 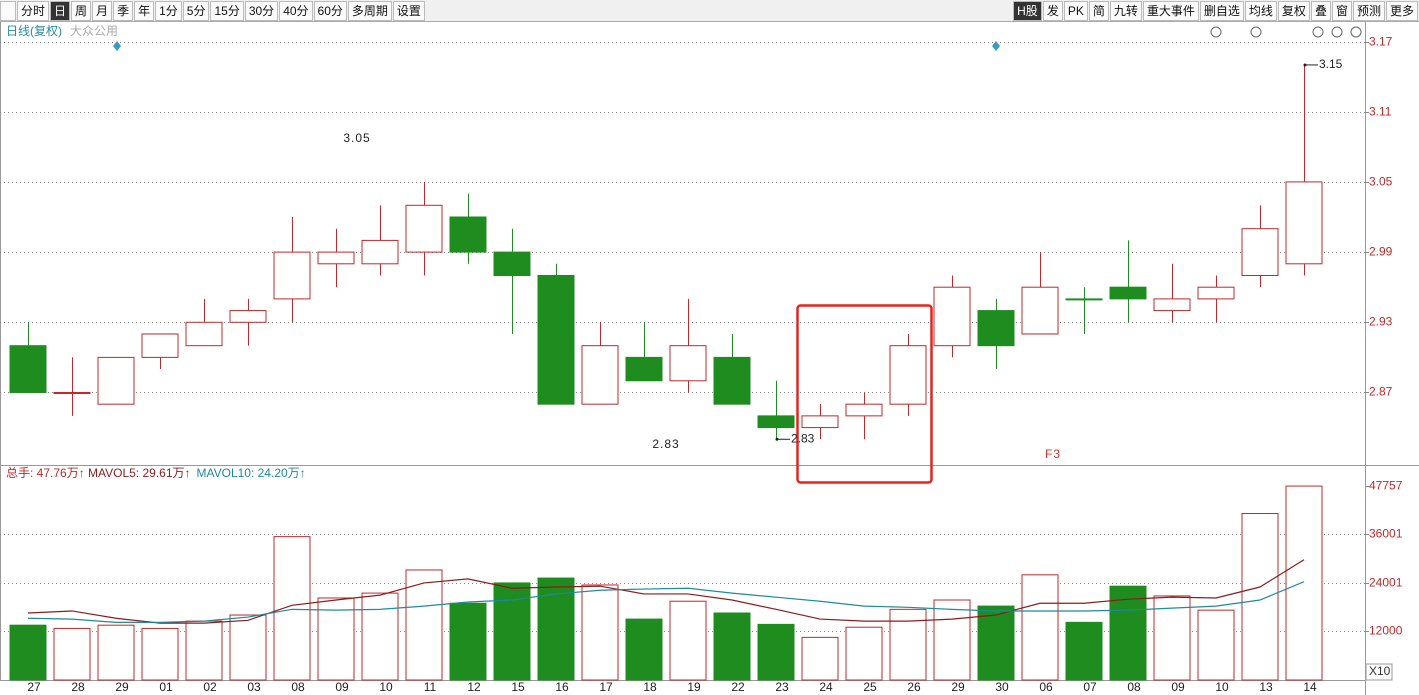 What do you see at coordinates (356, 138) in the screenshot?
I see `annotation: 3.05` at bounding box center [356, 138].